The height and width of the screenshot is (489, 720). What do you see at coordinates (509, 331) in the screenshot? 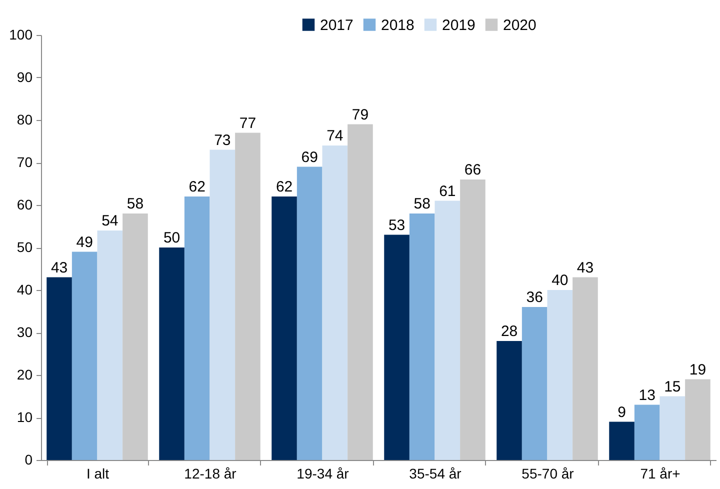
I see `data-label: 28` at bounding box center [509, 331].